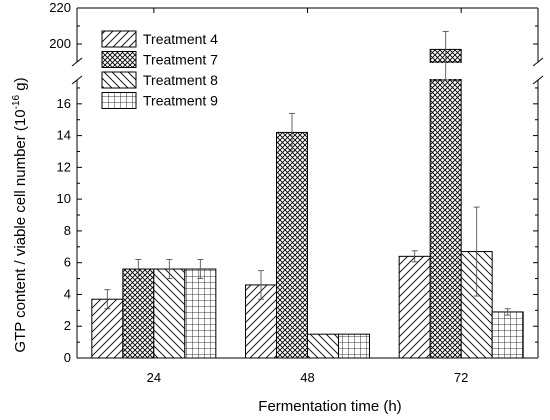 The height and width of the screenshot is (420, 550). I want to click on y-tick-label: 6, so click(67, 262).